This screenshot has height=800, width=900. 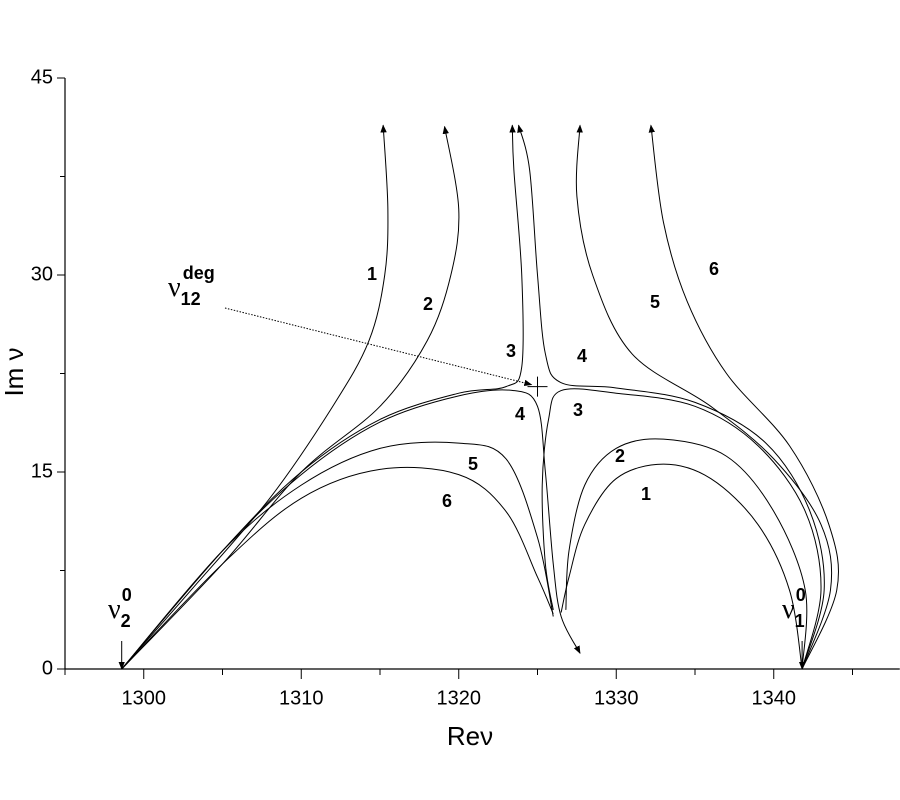 I want to click on degeneracy-point, so click(x=537, y=386).